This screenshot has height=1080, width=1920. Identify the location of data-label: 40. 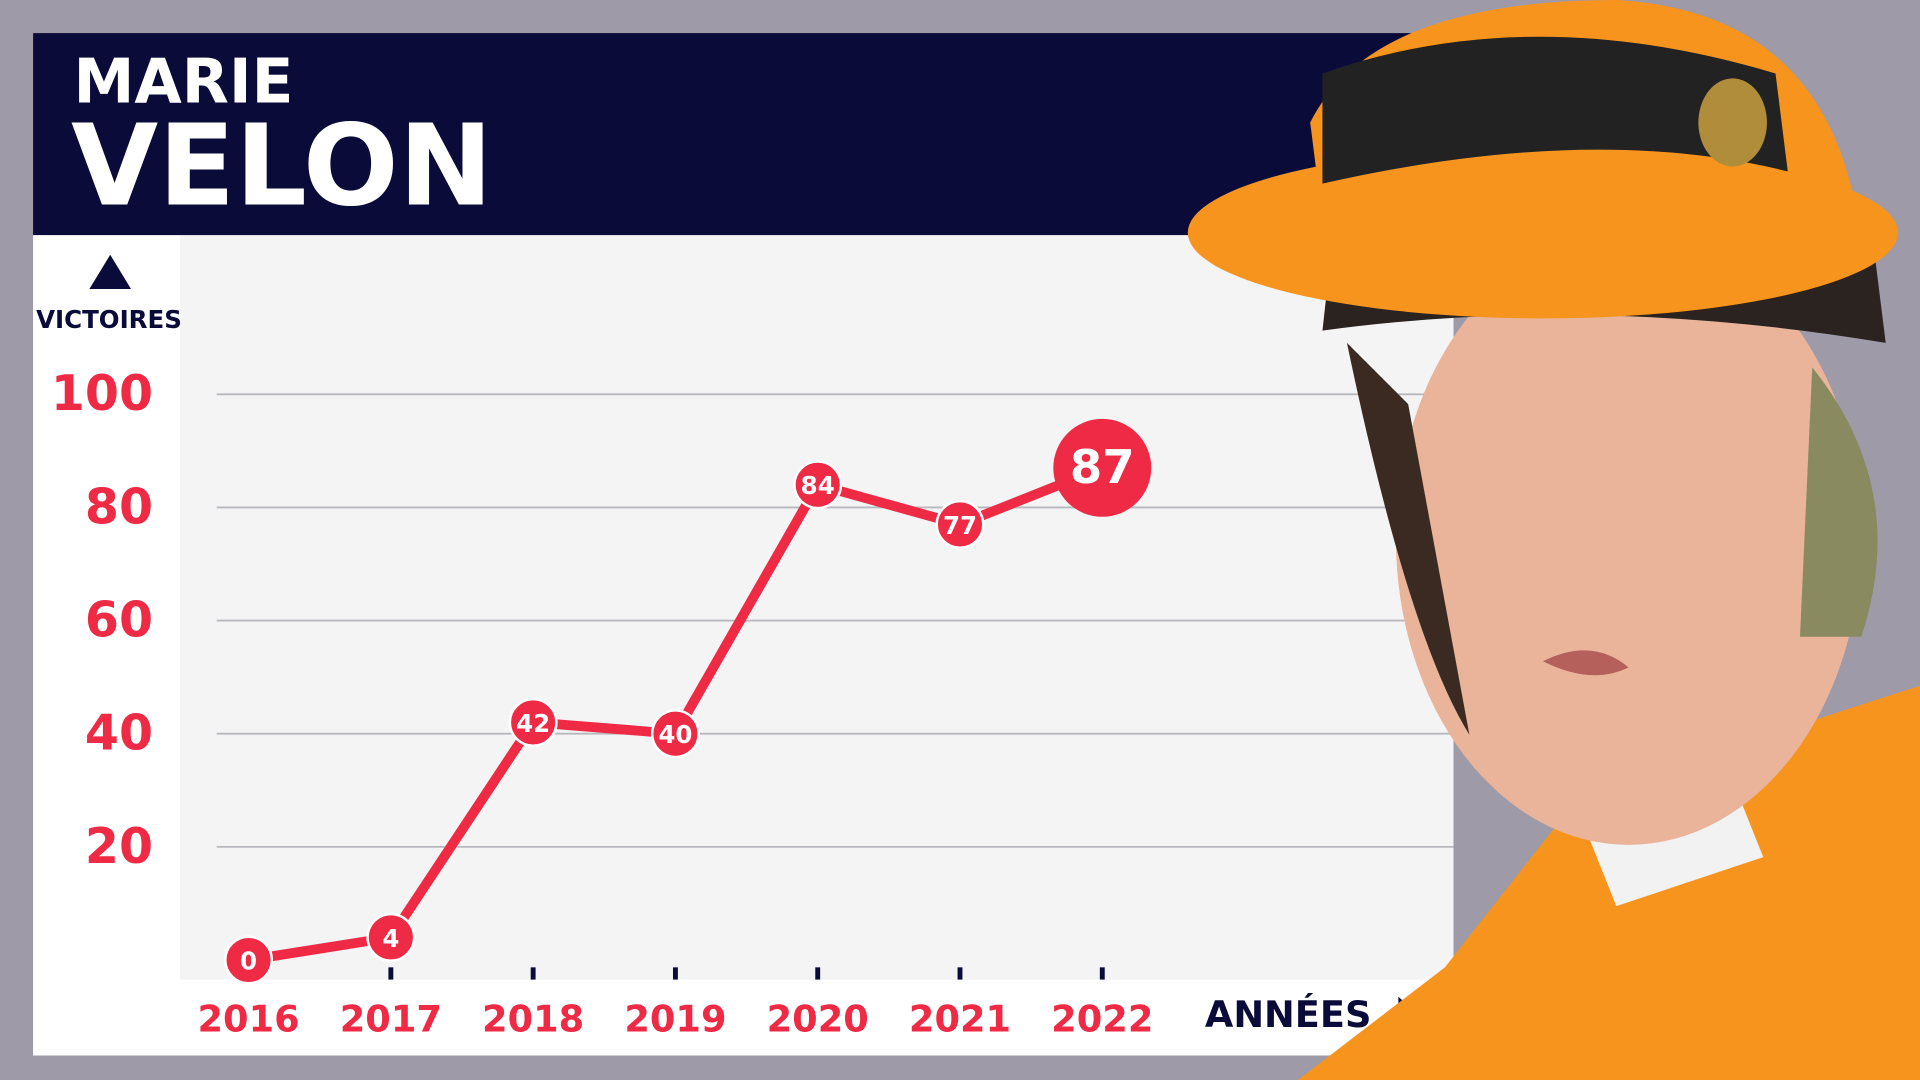
(675, 734).